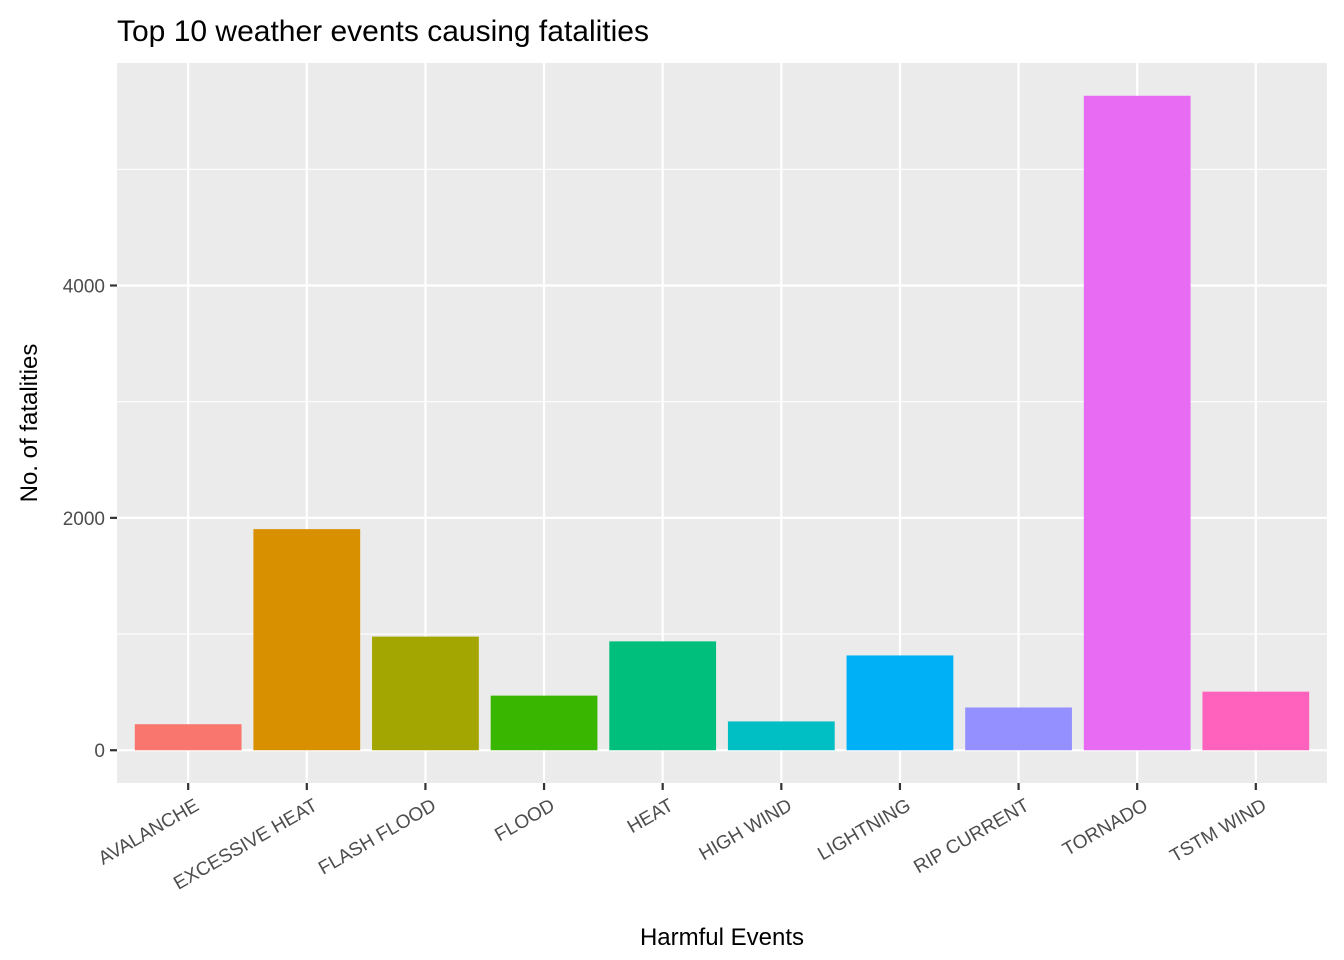 The image size is (1344, 960). What do you see at coordinates (383, 31) in the screenshot?
I see `chart-title: Top 10 weather events causing fatalities` at bounding box center [383, 31].